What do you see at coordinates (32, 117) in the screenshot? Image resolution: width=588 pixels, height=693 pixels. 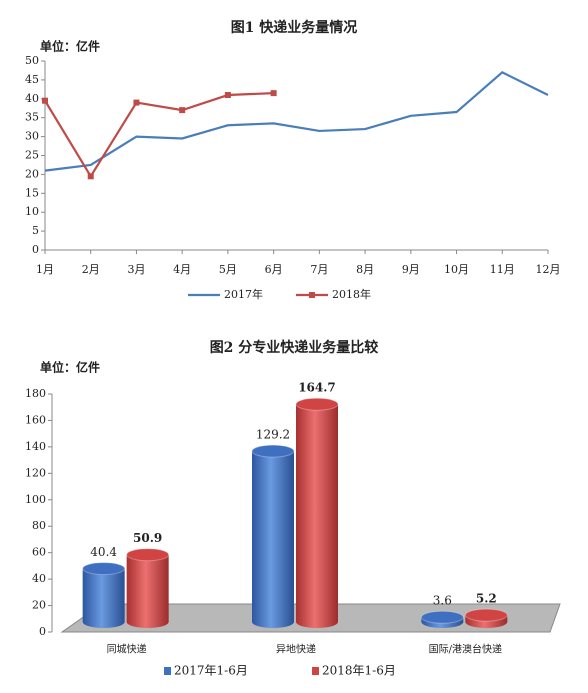 I see `y-tick-label: 35` at bounding box center [32, 117].